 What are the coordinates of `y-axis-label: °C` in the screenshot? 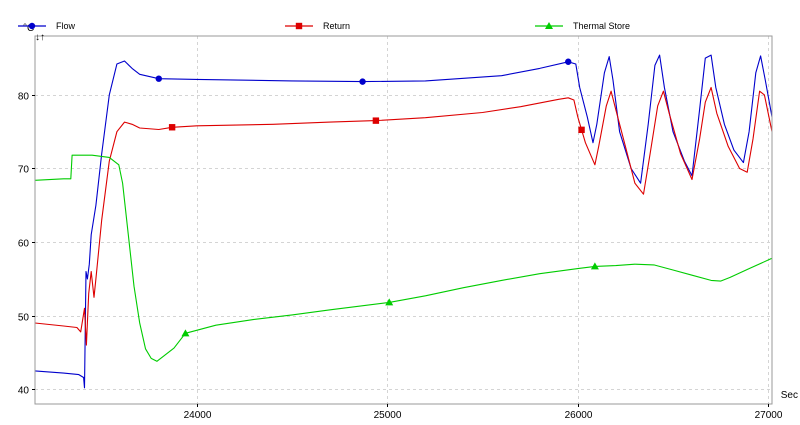 It's located at (28, 28).